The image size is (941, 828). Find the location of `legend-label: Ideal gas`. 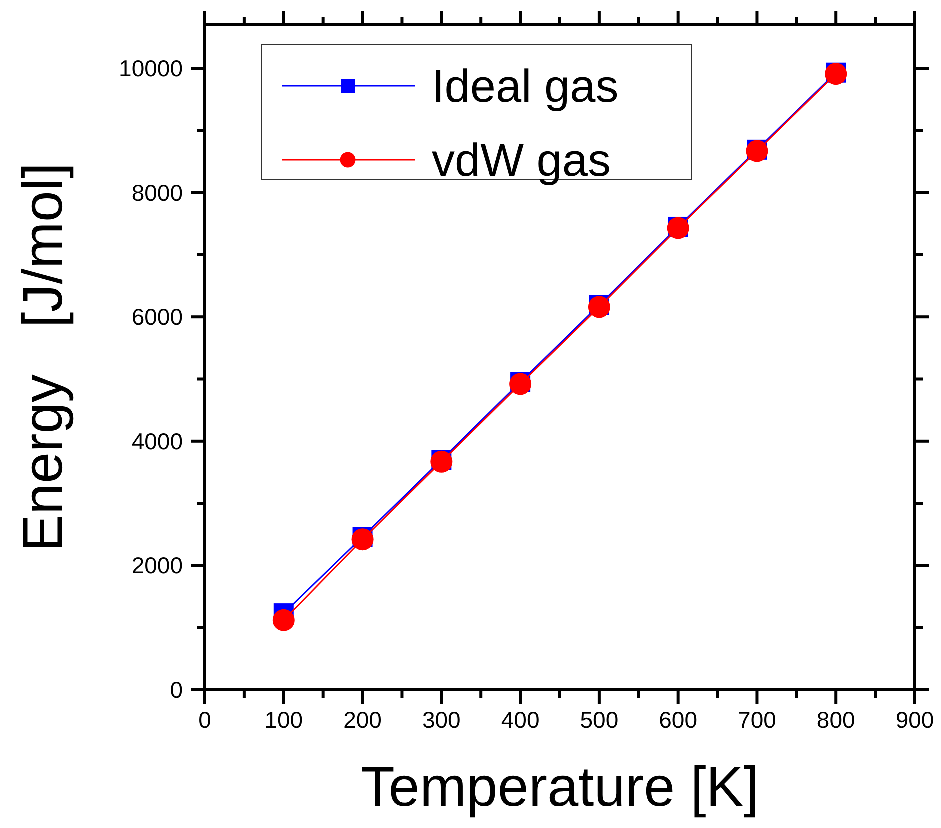

legend-label: Ideal gas is located at coordinates (525, 86).